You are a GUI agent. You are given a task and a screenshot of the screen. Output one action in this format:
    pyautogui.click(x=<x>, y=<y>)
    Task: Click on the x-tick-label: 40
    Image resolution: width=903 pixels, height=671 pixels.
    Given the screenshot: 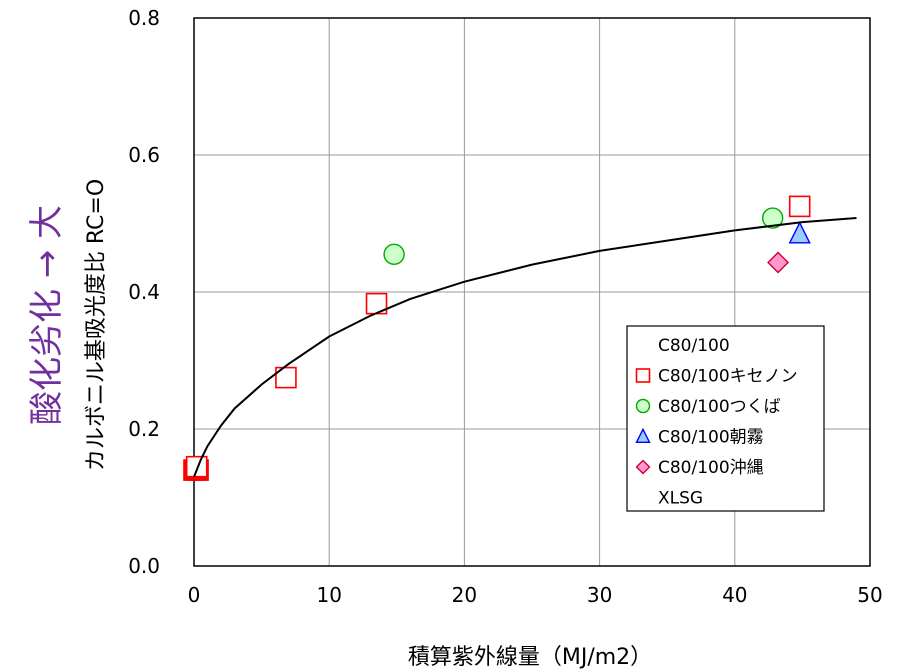 What is the action you would take?
    pyautogui.click(x=734, y=595)
    